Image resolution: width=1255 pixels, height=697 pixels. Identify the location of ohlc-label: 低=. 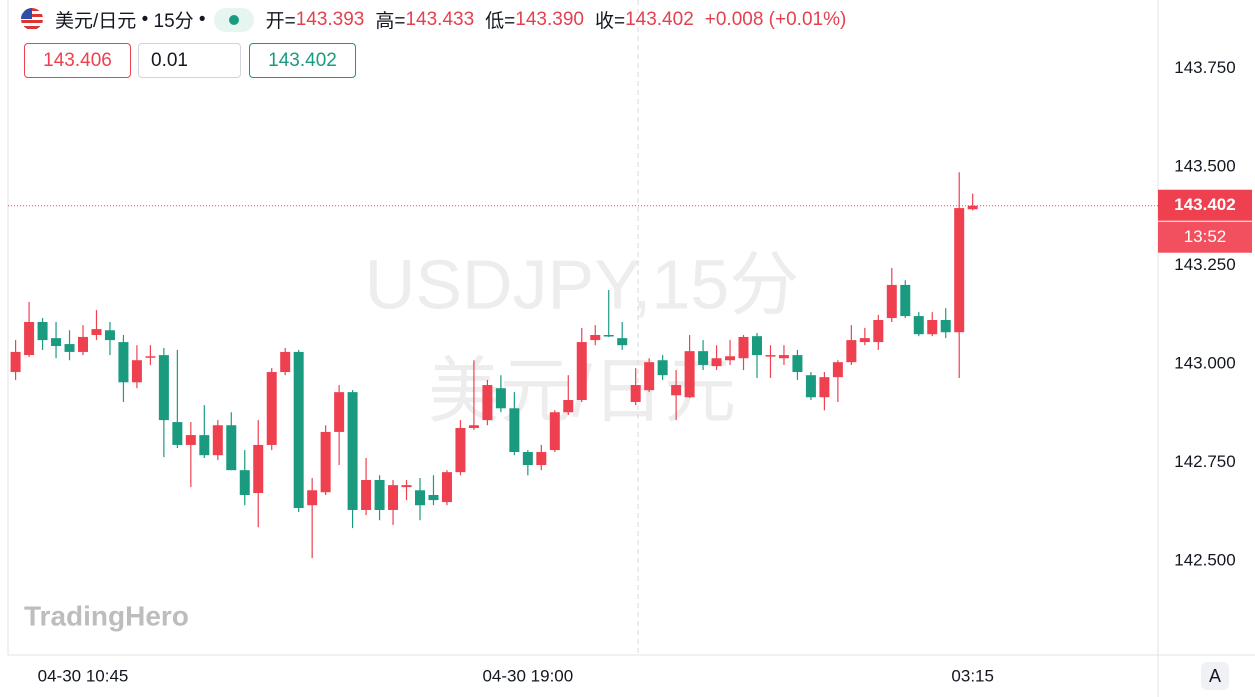
(500, 21).